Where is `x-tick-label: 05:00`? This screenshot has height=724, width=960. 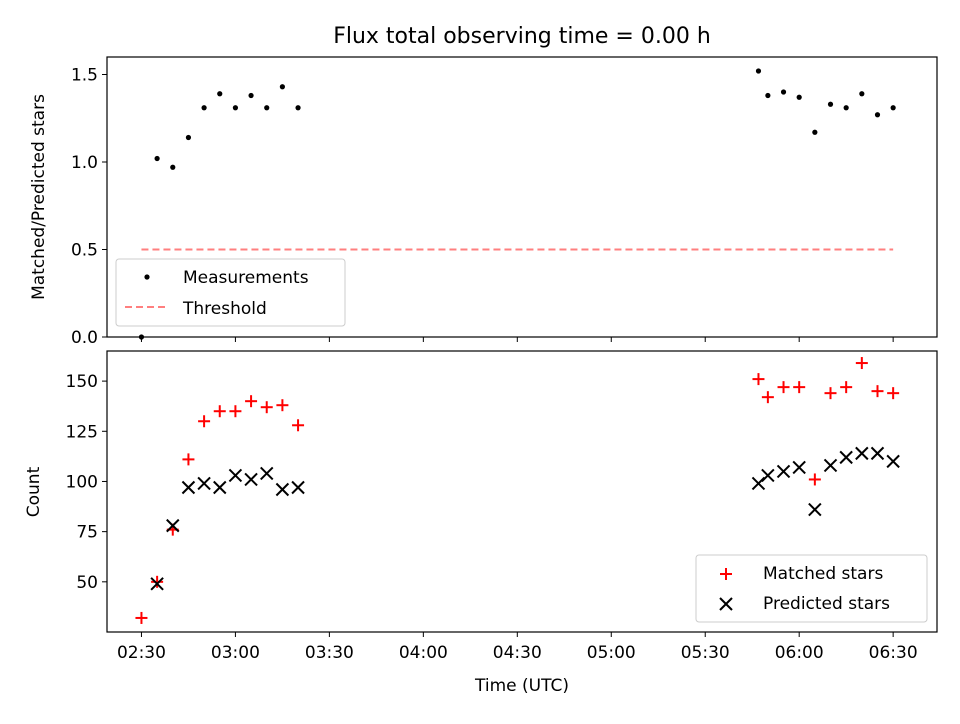
x-tick-label: 05:00 is located at coordinates (611, 653).